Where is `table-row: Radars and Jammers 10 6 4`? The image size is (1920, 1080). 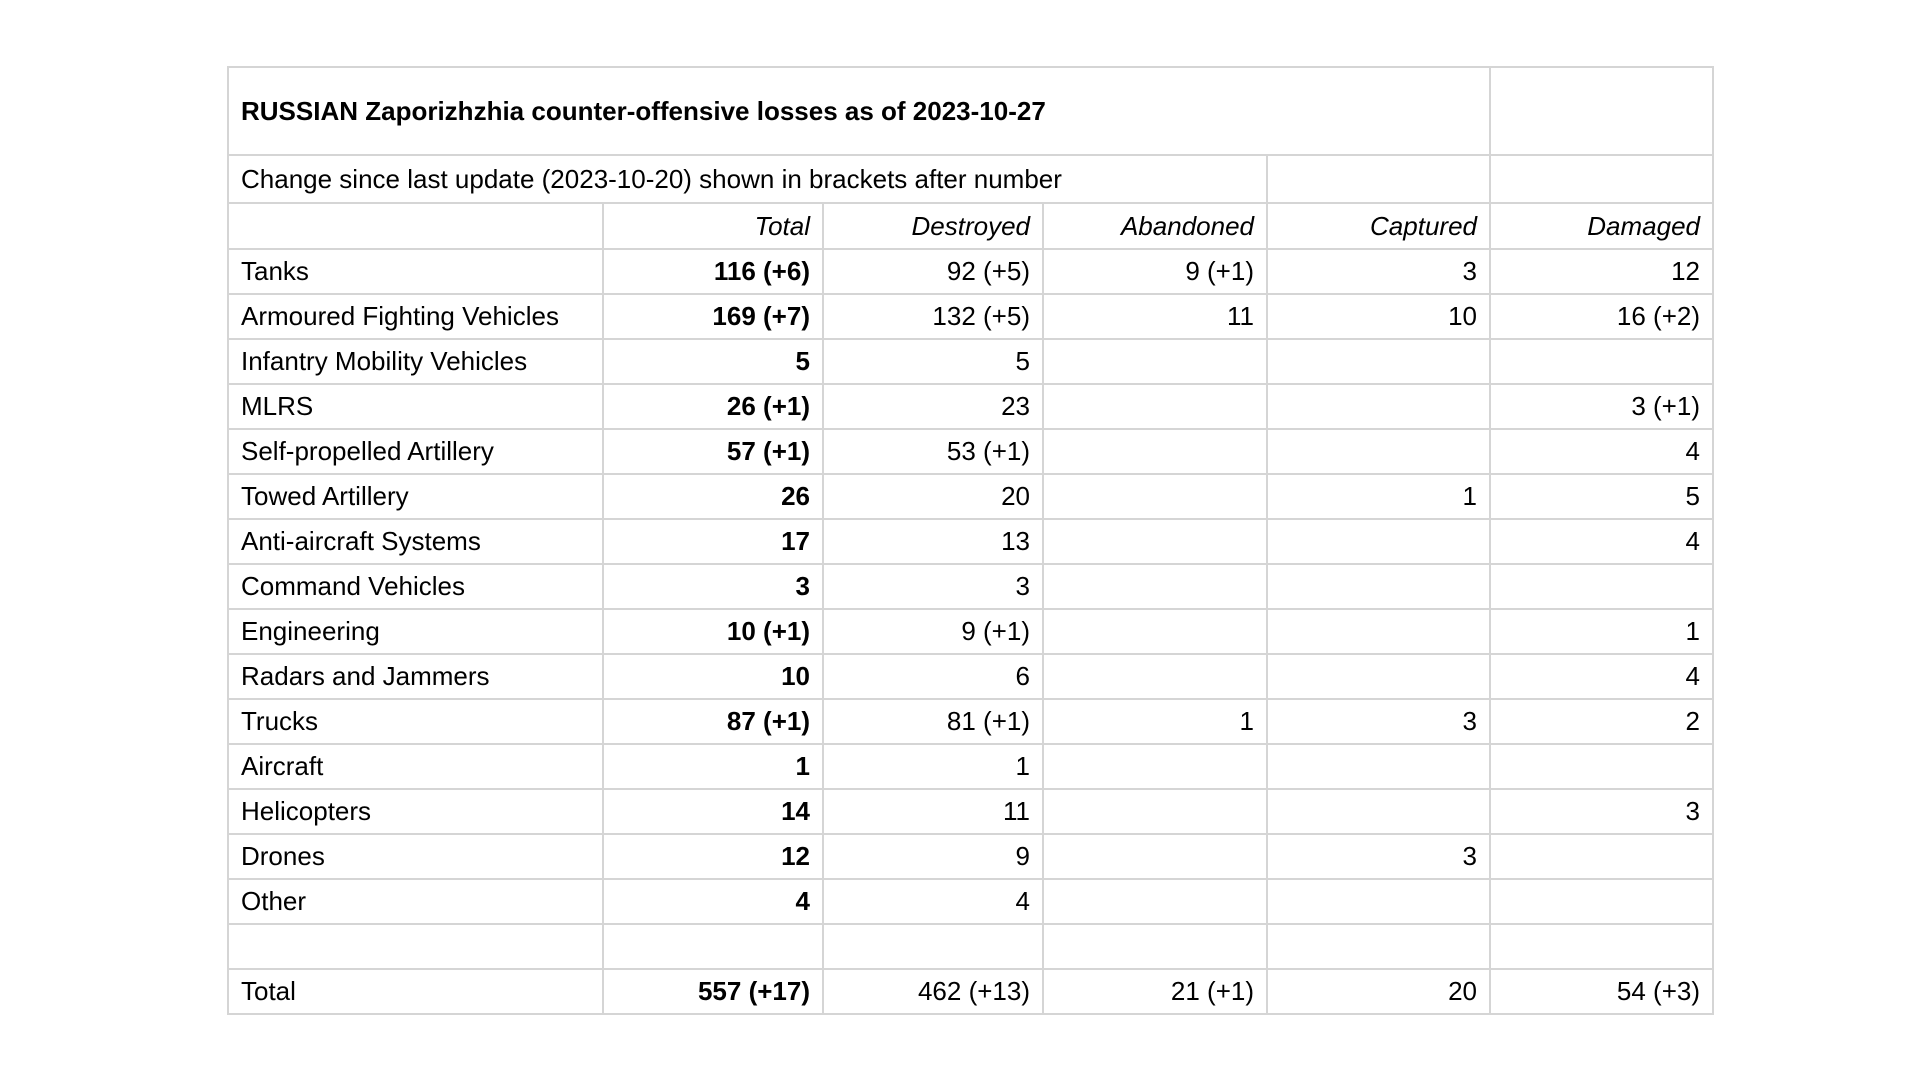
table-row: Radars and Jammers 10 6 4 is located at coordinates (970, 676).